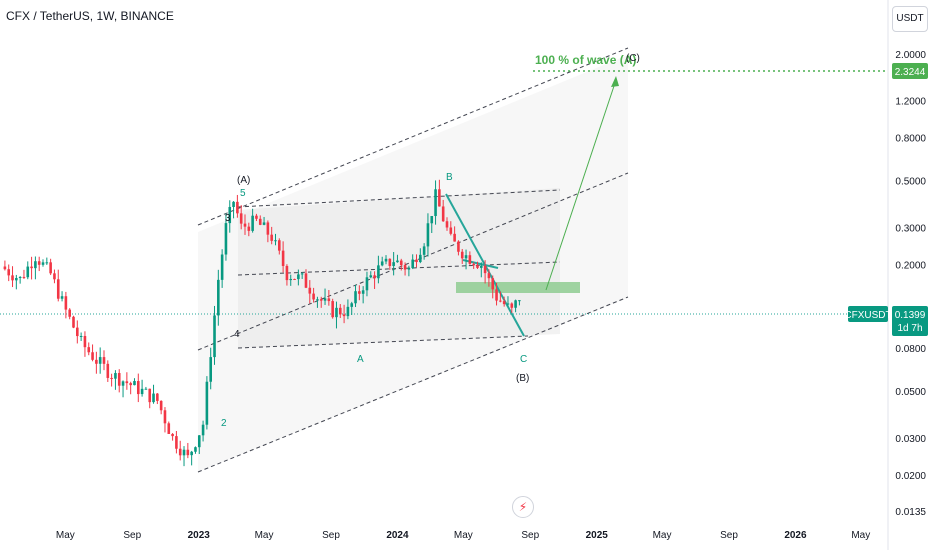 The width and height of the screenshot is (932, 550). Describe the element at coordinates (909, 328) in the screenshot. I see `countdown-text: 1d 7h` at that location.